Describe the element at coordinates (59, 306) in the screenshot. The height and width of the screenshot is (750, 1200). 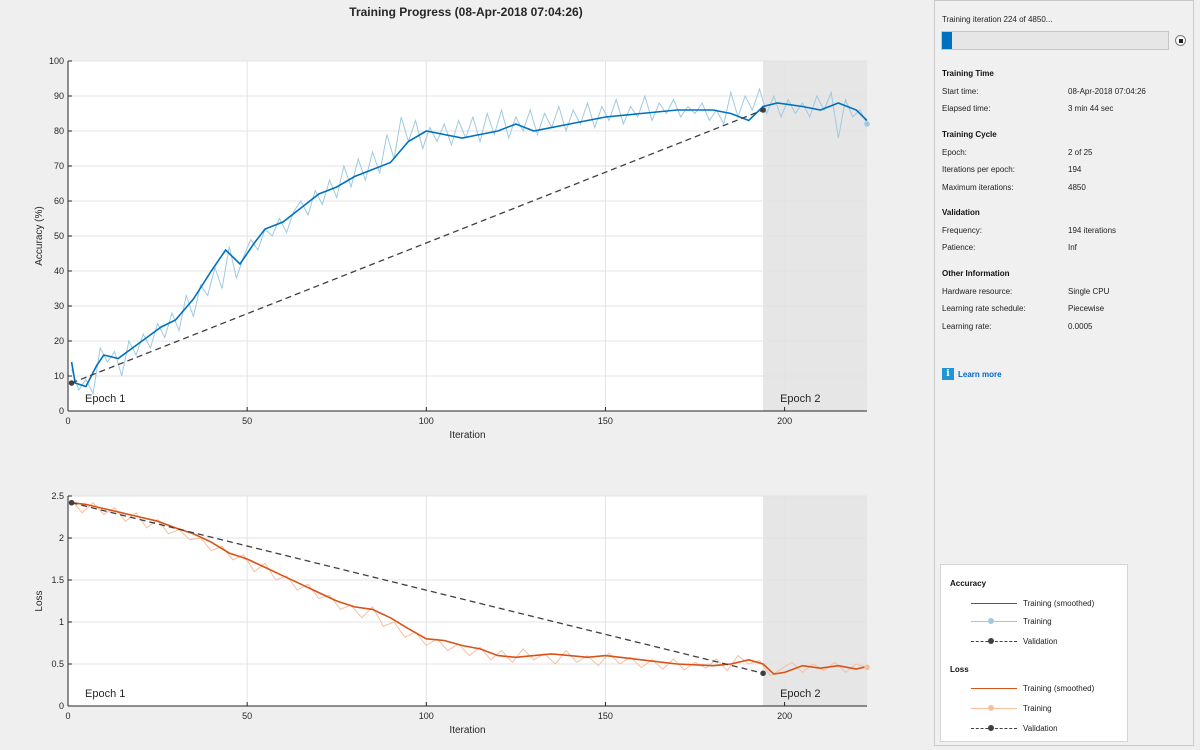
I see `y-tick-label: 30` at that location.